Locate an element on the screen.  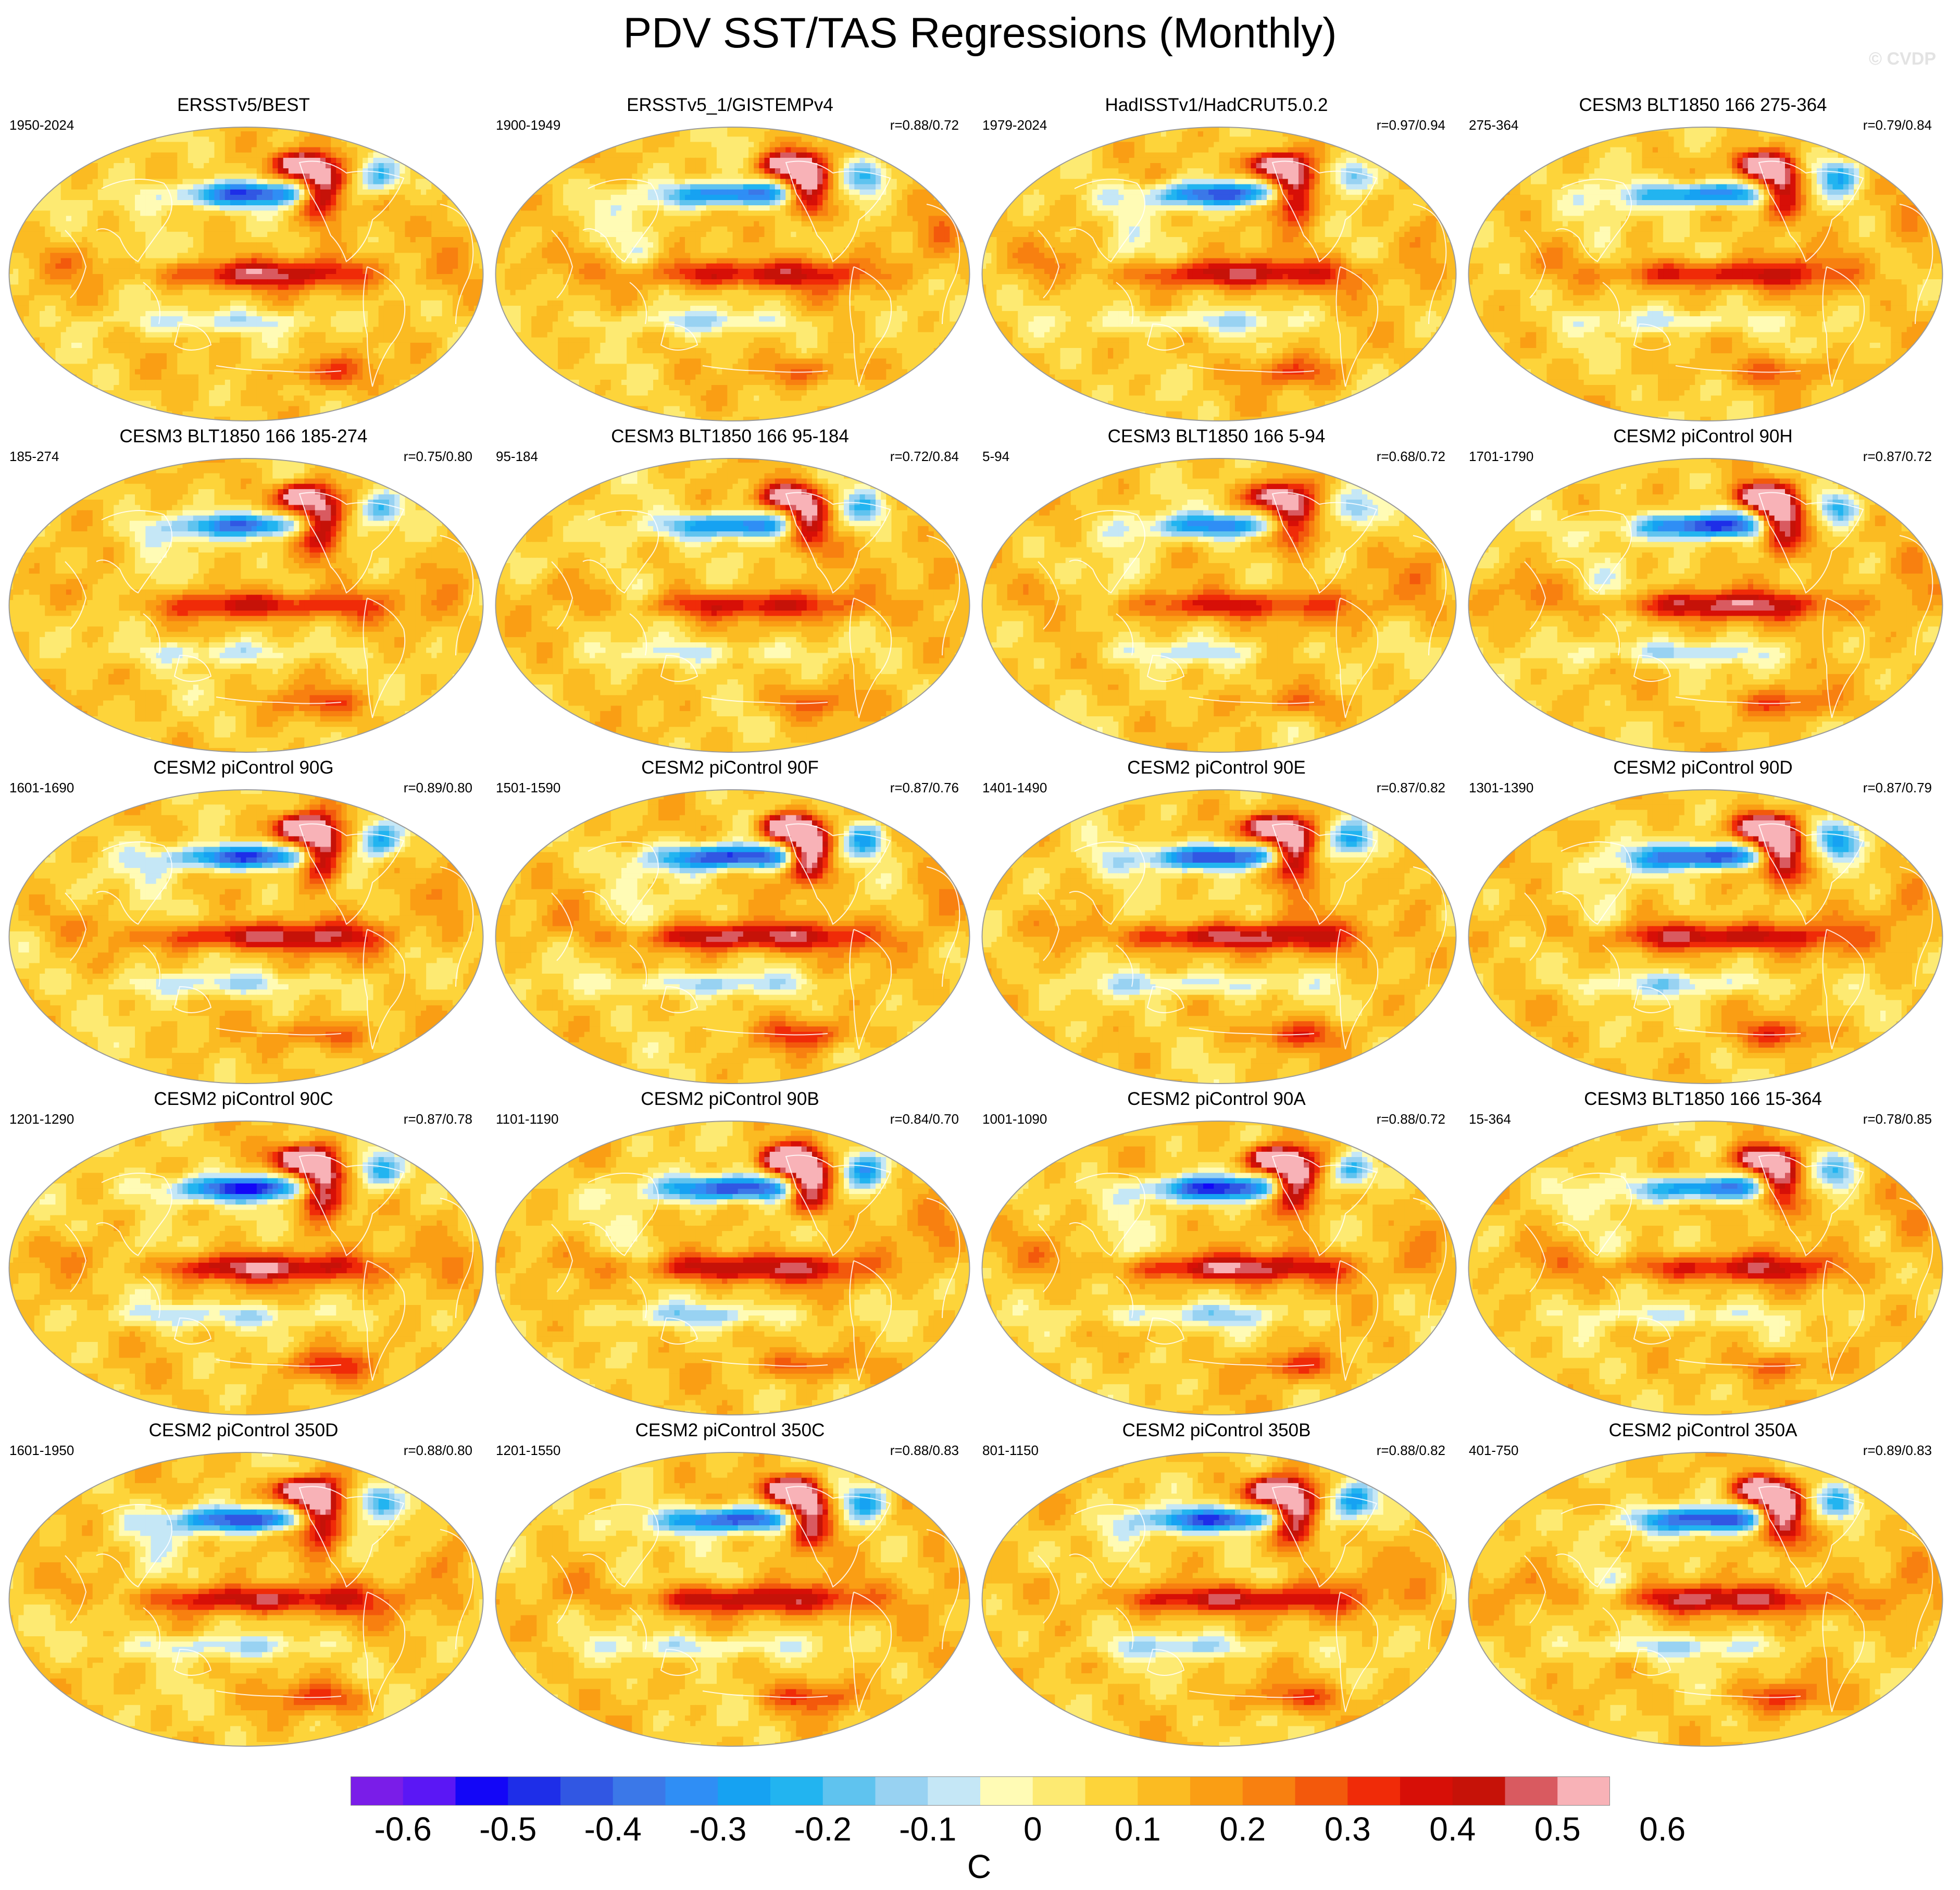
colorbar-tick-label: -0.1 is located at coordinates (928, 1829).